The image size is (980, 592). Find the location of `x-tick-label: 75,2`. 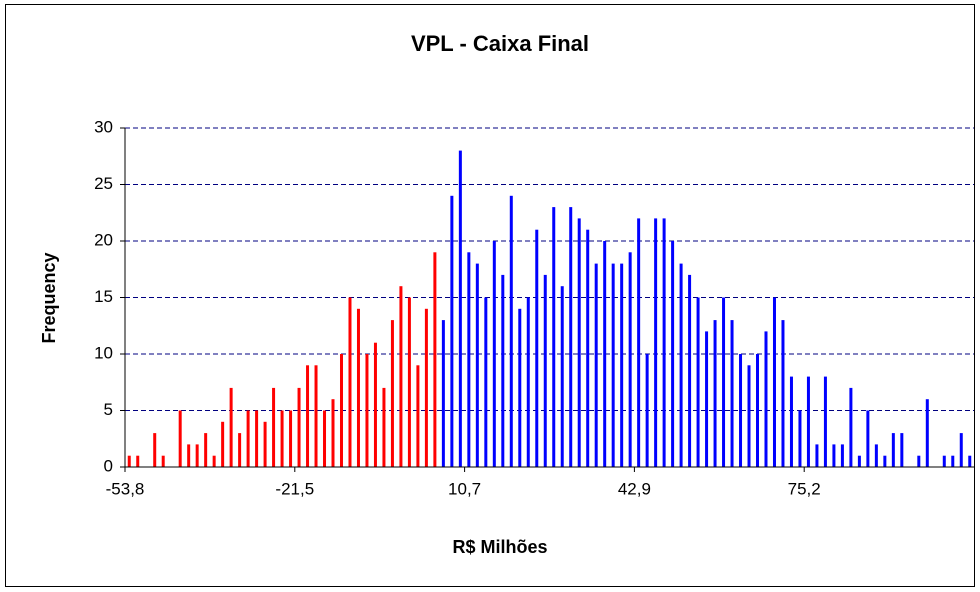

x-tick-label: 75,2 is located at coordinates (804, 488).